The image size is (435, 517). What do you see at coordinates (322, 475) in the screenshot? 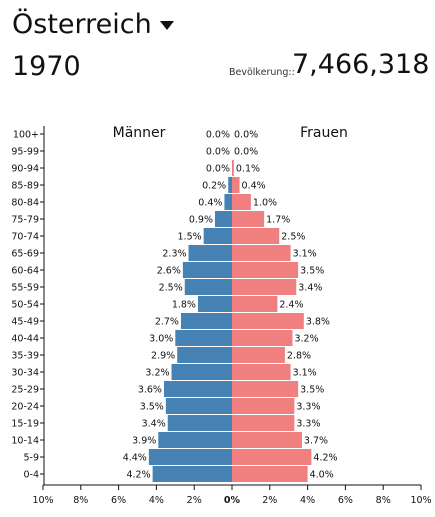
I see `female-value-label: 4.0%` at bounding box center [322, 475].